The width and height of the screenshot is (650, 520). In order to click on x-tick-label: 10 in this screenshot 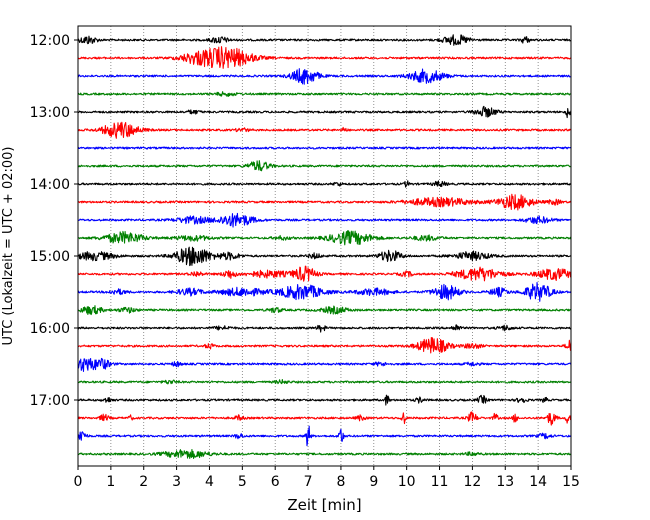, I will do `click(407, 482)`.